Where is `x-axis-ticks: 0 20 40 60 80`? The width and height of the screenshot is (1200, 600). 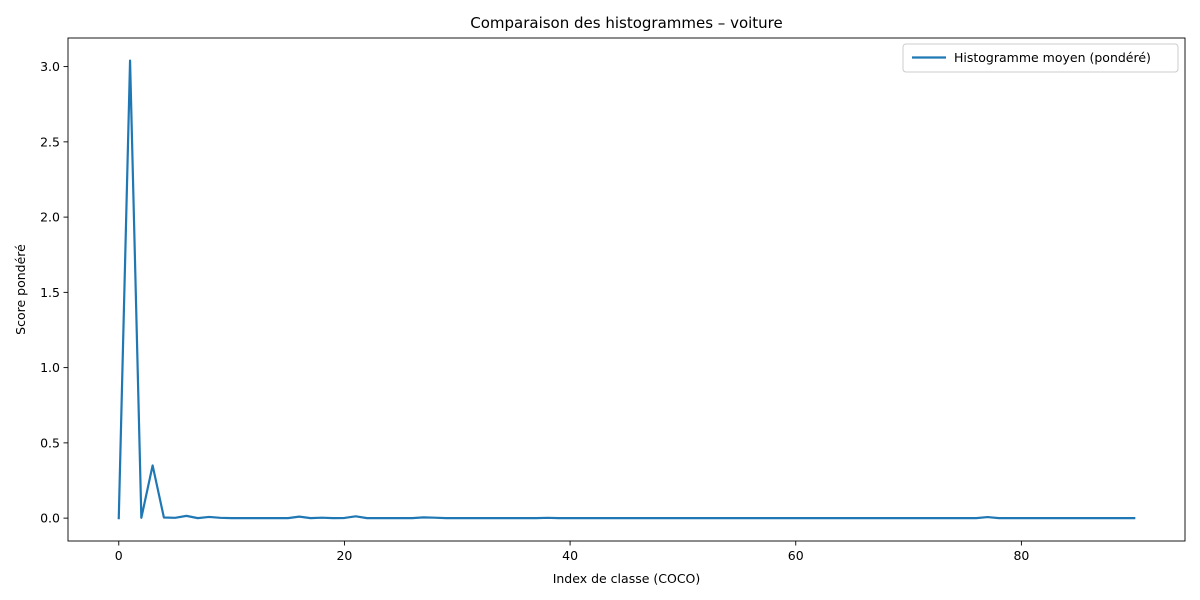 x-axis-ticks: 0 20 40 60 80 is located at coordinates (572, 552).